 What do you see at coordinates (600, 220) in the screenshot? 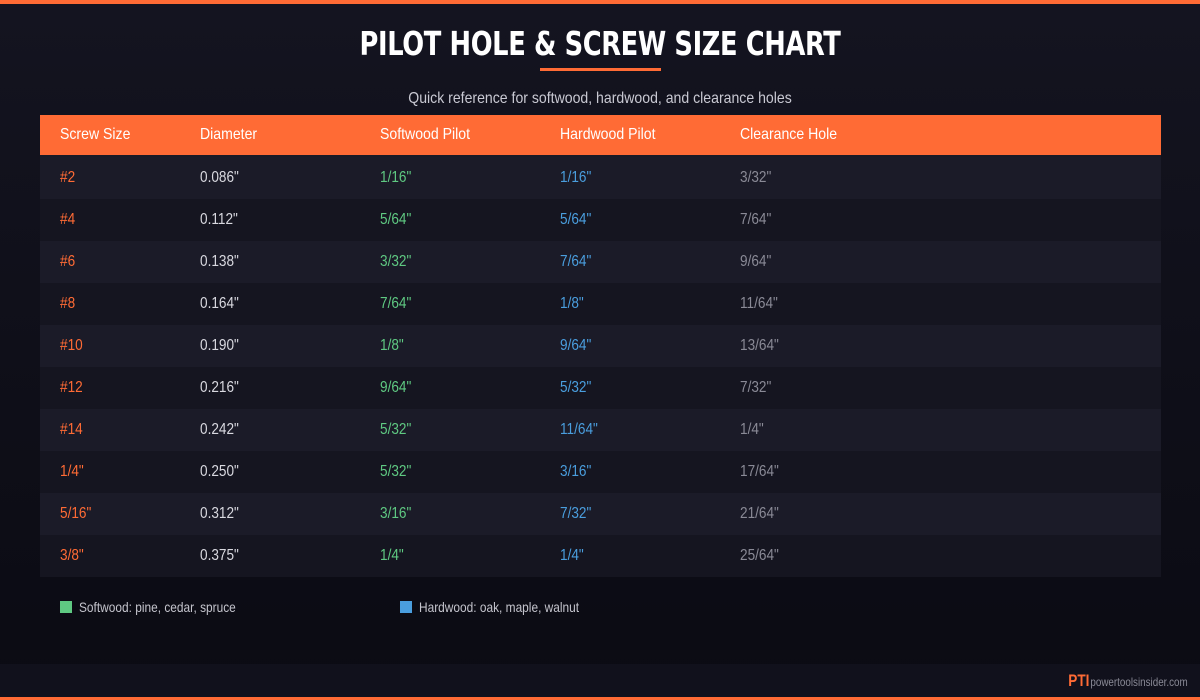
I see `table-row: #4 0.112" 5/64" 5/64" 7/64"` at bounding box center [600, 220].